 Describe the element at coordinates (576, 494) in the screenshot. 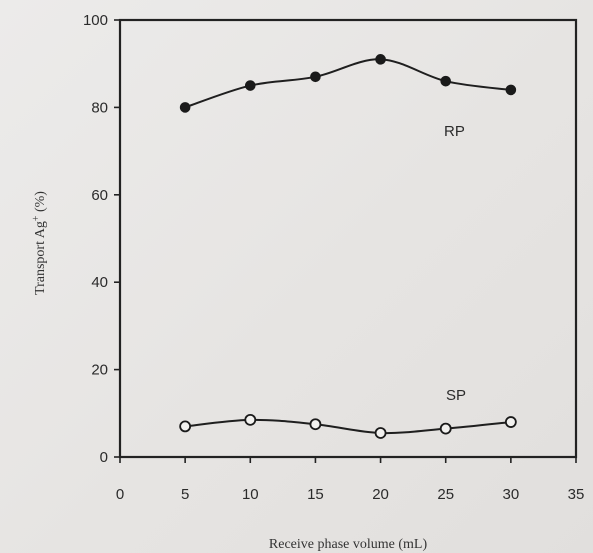

I see `x-tick-label-35: 35` at that location.